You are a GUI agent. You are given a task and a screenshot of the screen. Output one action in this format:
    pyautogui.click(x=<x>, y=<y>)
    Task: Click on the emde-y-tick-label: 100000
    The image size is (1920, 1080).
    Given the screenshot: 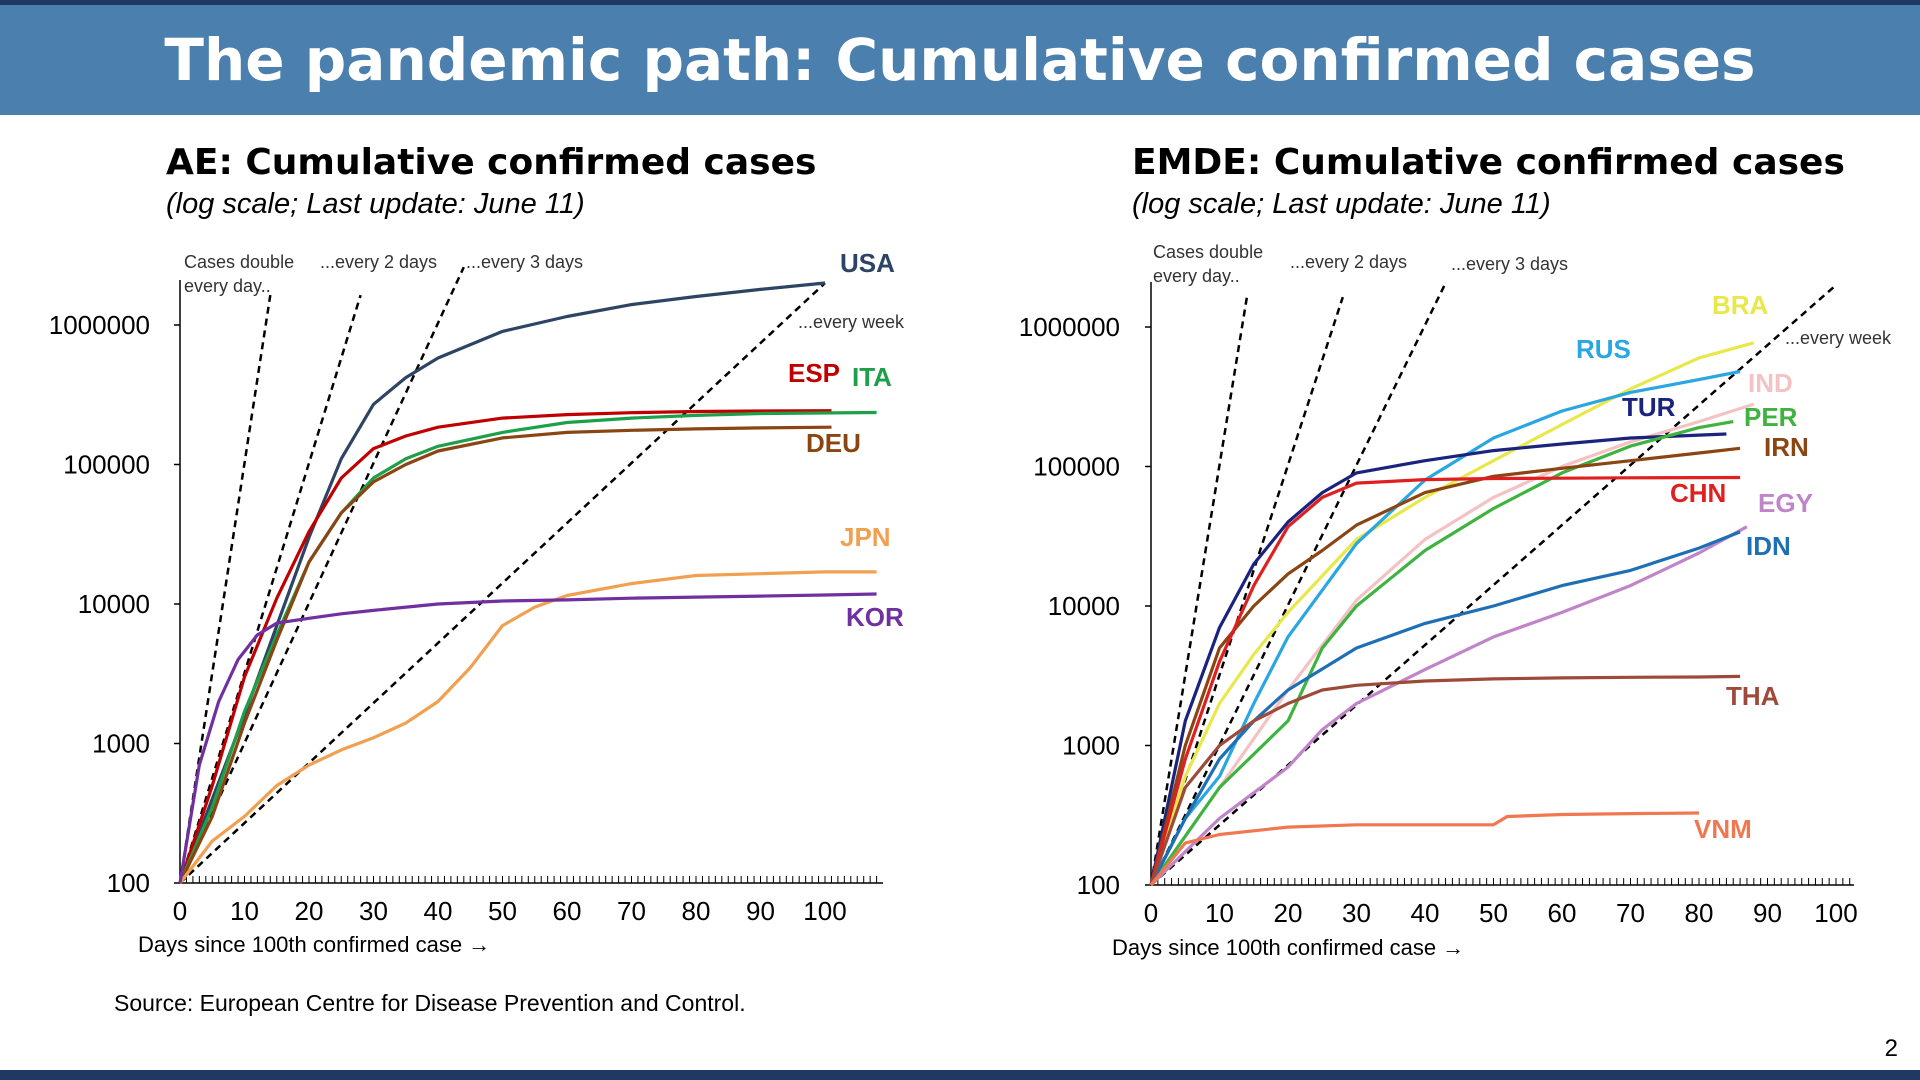 What is the action you would take?
    pyautogui.click(x=1076, y=467)
    